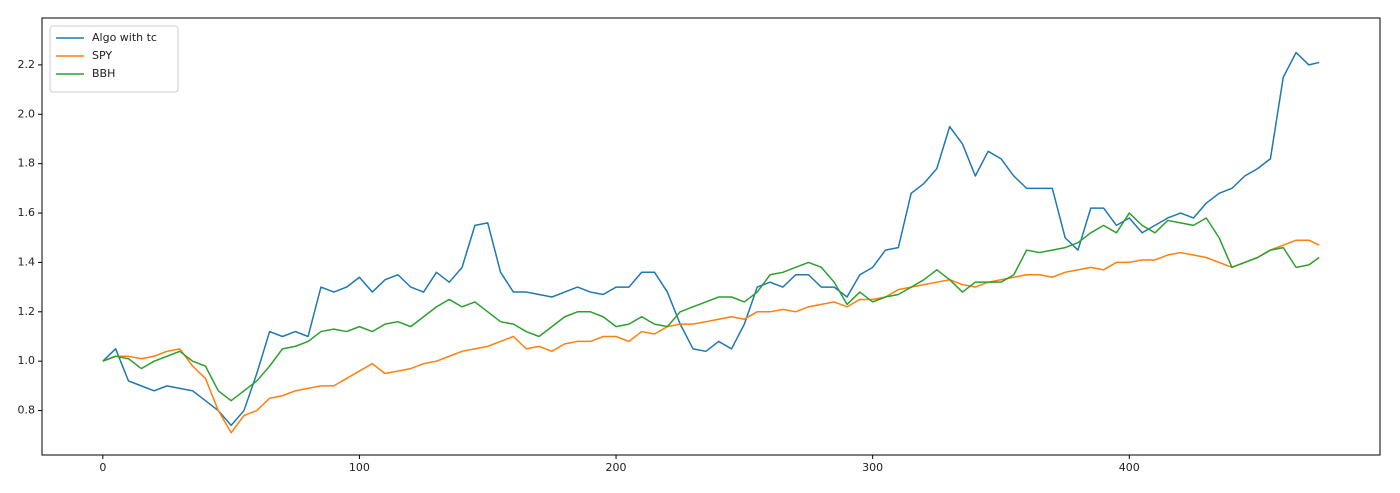 Image resolution: width=1400 pixels, height=493 pixels. I want to click on x-tick-label: 100, so click(359, 467).